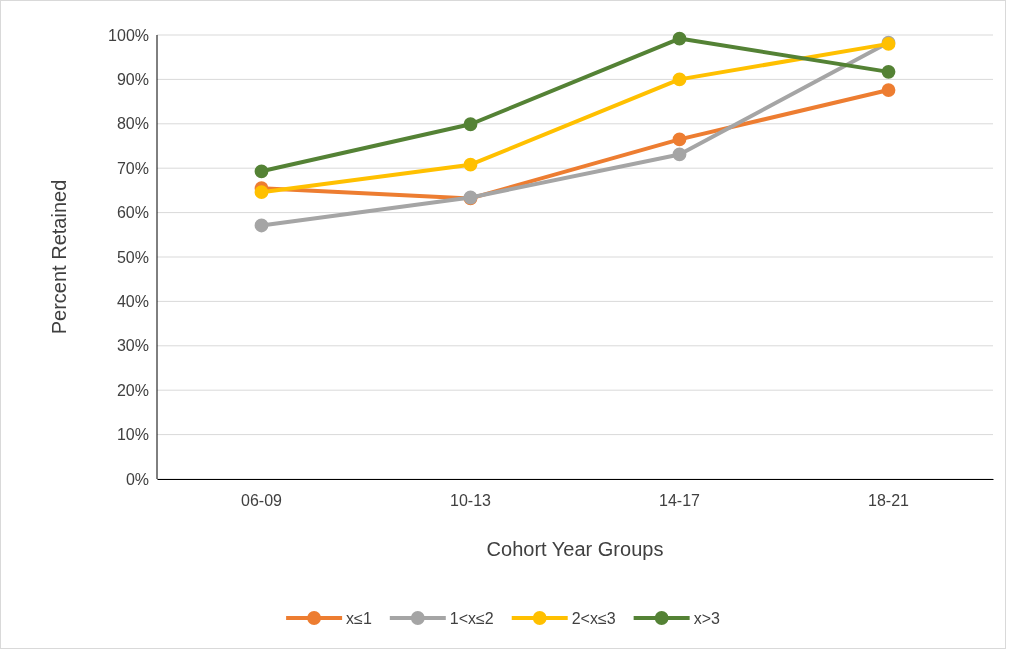  What do you see at coordinates (132, 80) in the screenshot?
I see `y-tick-label: 90%` at bounding box center [132, 80].